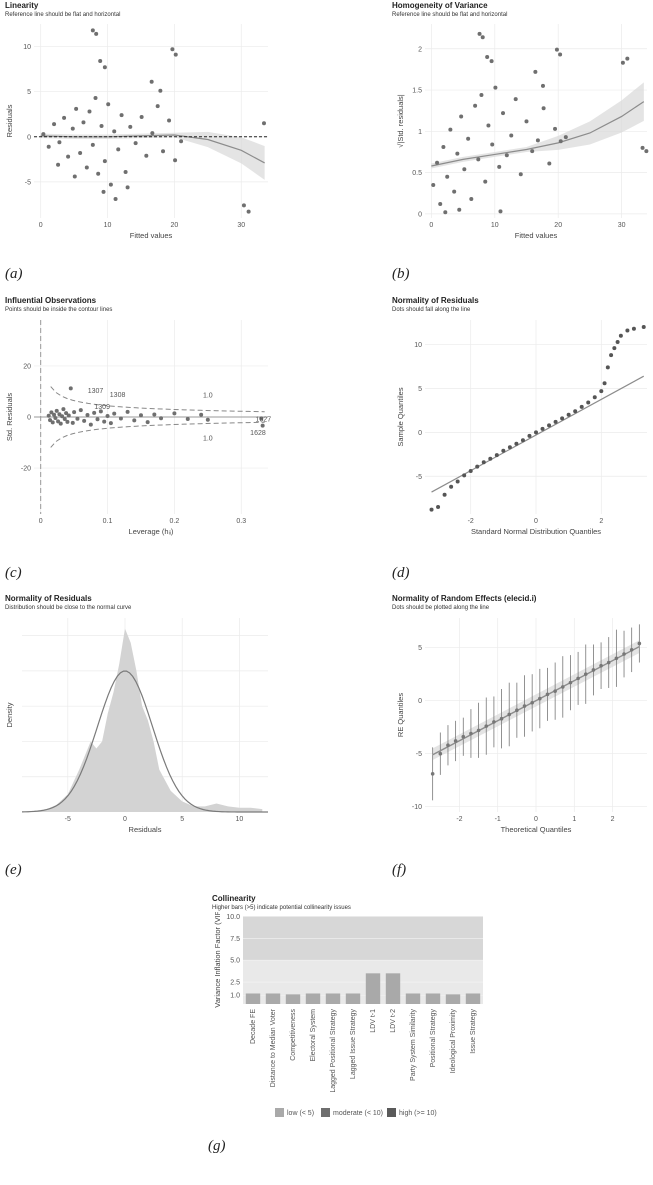 The height and width of the screenshot is (1185, 653). What do you see at coordinates (536, 531) in the screenshot?
I see `x-axis-label: Standard Normal Distribution Quantiles` at bounding box center [536, 531].